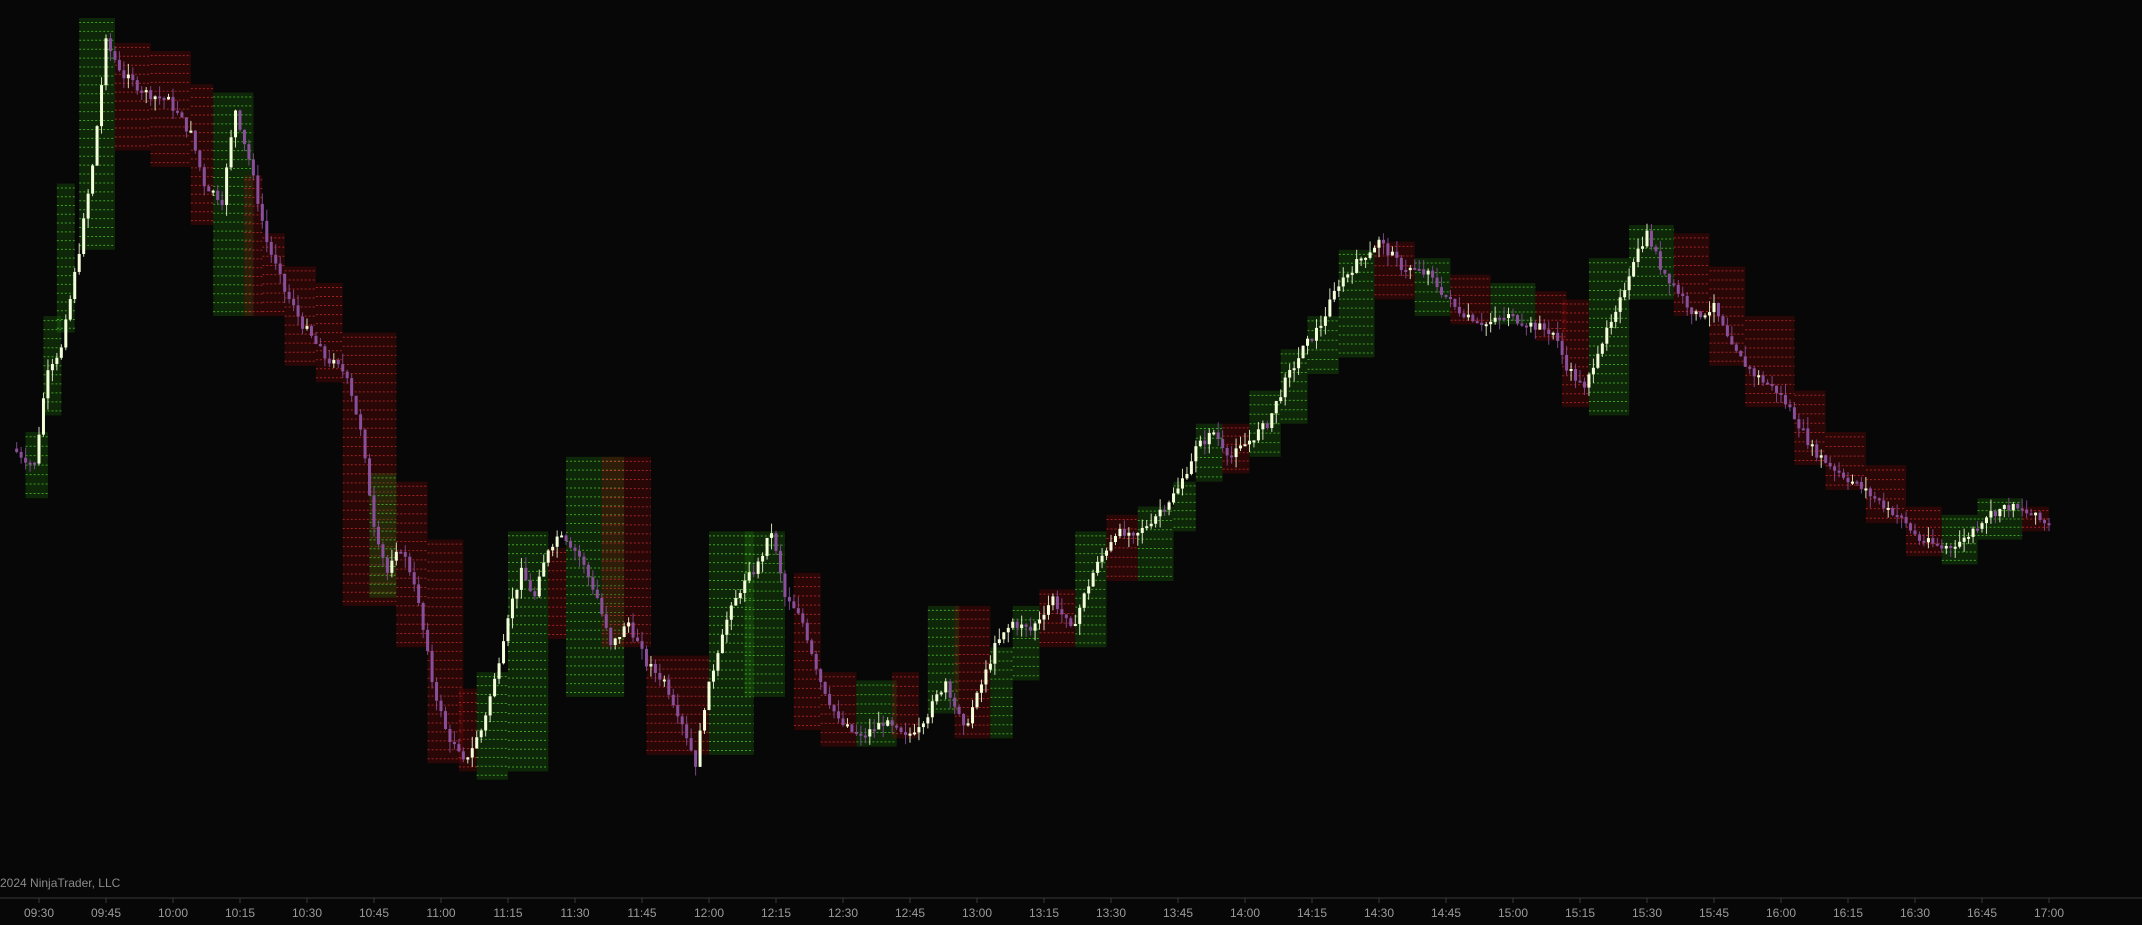 This screenshot has height=925, width=2142. Describe the element at coordinates (1714, 913) in the screenshot. I see `x-tick-label: 15:45` at that location.